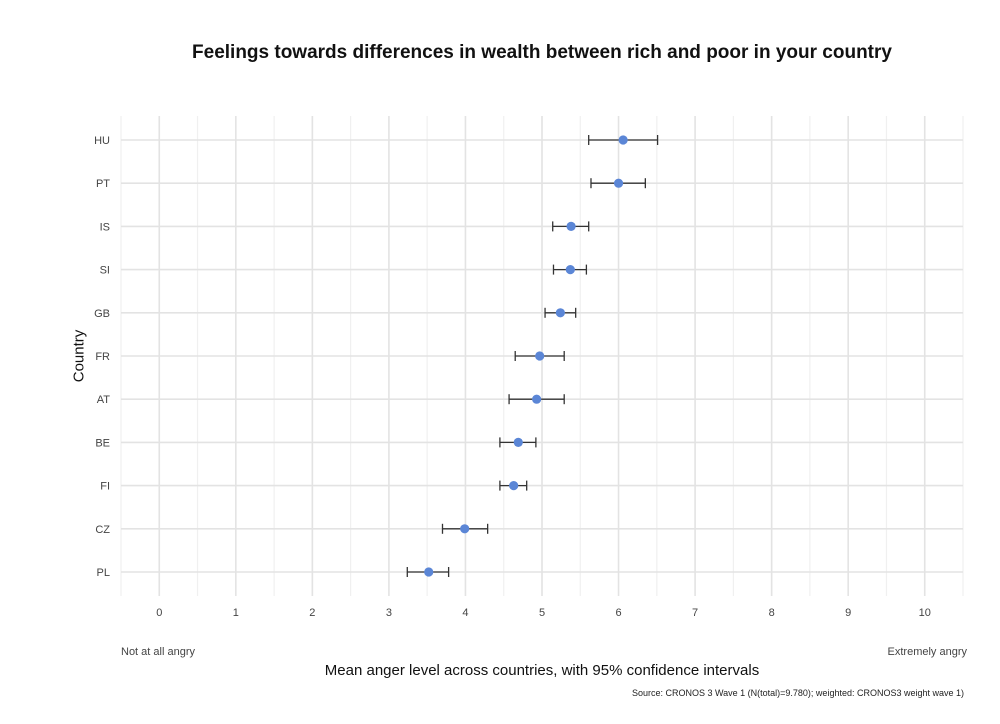 The height and width of the screenshot is (724, 1000). What do you see at coordinates (560, 313) in the screenshot?
I see `mean-point-gb` at bounding box center [560, 313].